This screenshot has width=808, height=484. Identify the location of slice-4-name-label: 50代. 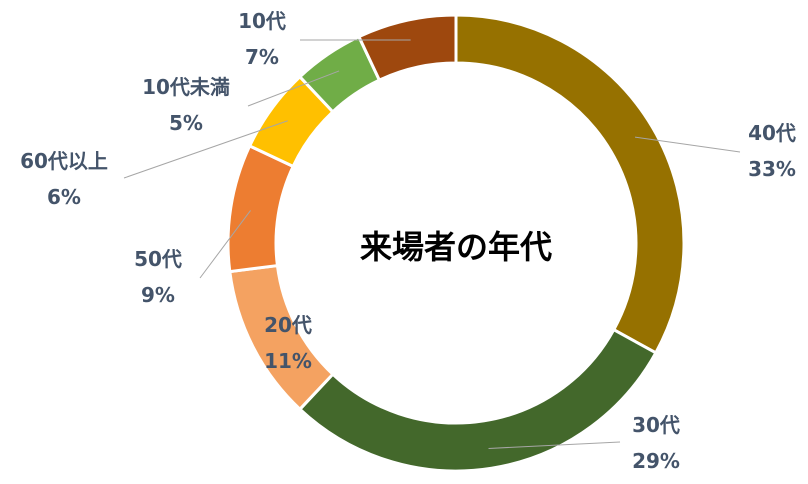
(158, 259).